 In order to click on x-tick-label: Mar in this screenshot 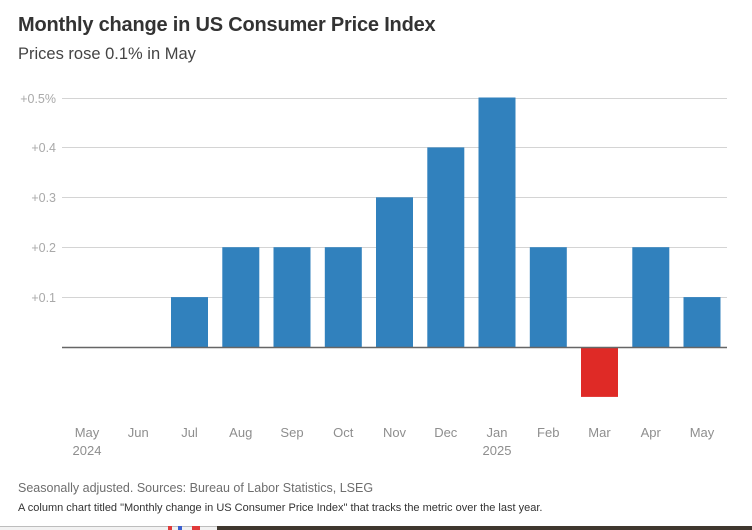, I will do `click(599, 432)`.